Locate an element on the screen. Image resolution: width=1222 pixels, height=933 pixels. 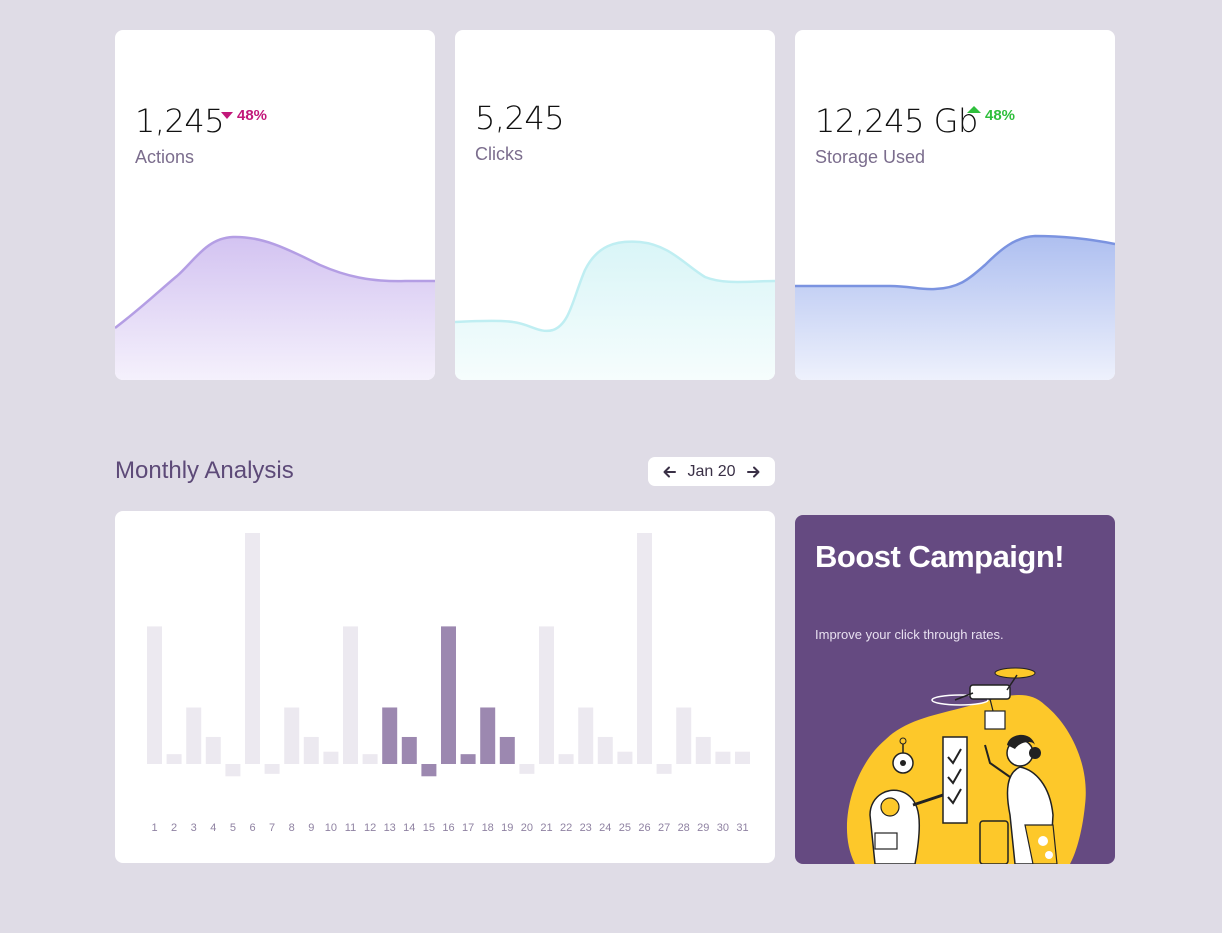
campaign-illustration is located at coordinates (966, 765).